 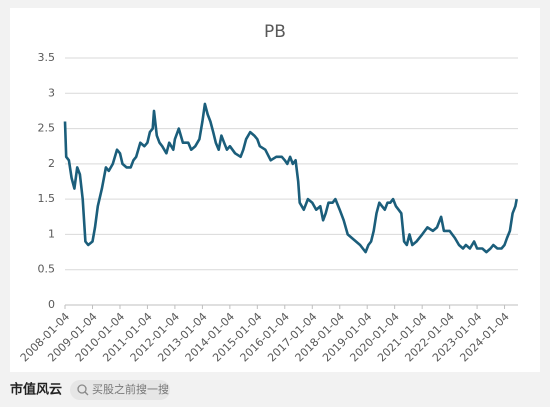 What do you see at coordinates (51, 92) in the screenshot?
I see `y-tick-label: 3` at bounding box center [51, 92].